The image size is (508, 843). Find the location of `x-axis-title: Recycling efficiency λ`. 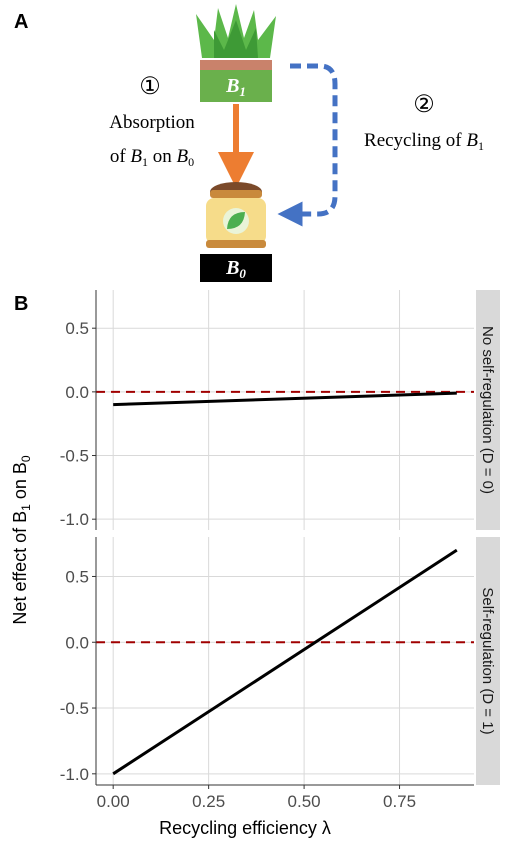

x-axis-title: Recycling efficiency λ is located at coordinates (245, 828).